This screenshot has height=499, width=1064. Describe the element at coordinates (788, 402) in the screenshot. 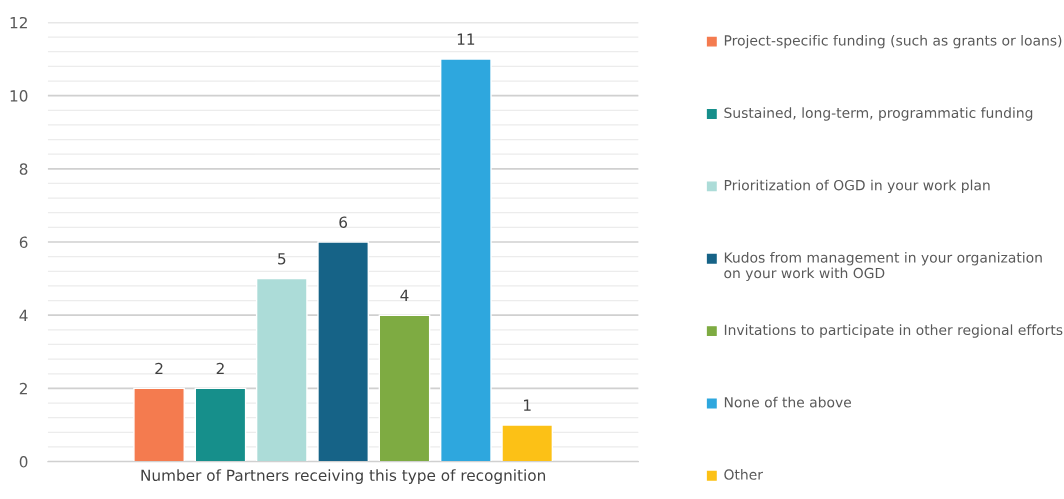

I see `legend-label: None of the above` at that location.